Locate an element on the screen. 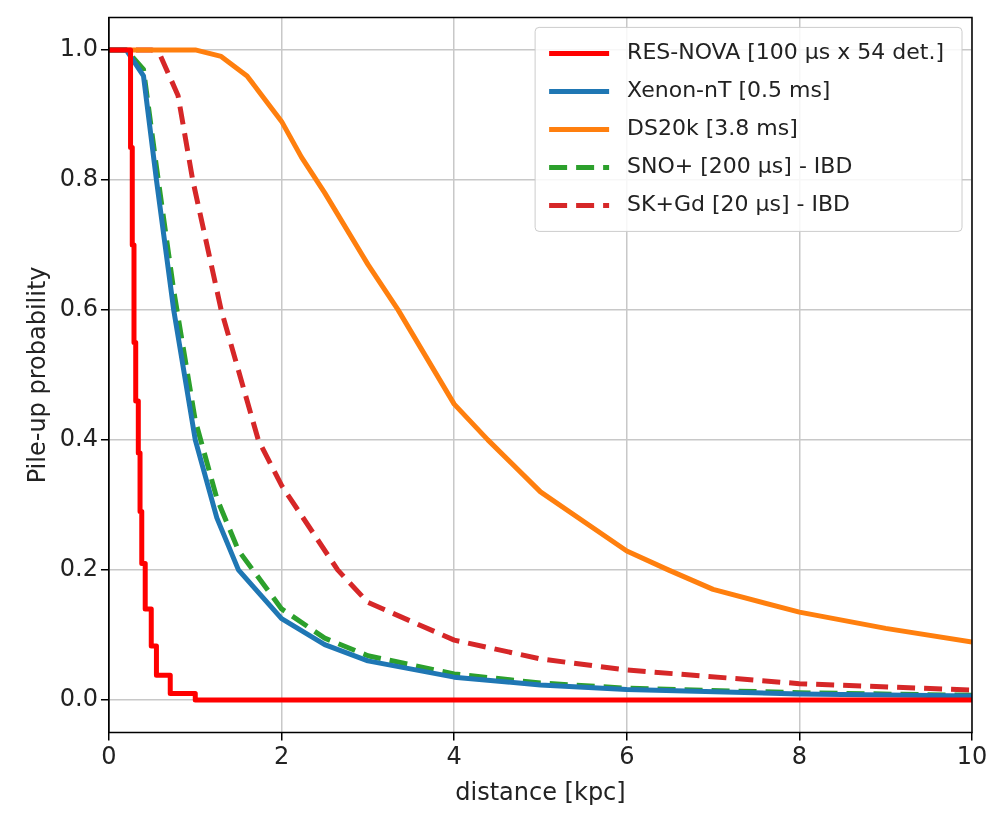 The image size is (1004, 816). legend-label: DS20k [3.8 ms] is located at coordinates (712, 128).